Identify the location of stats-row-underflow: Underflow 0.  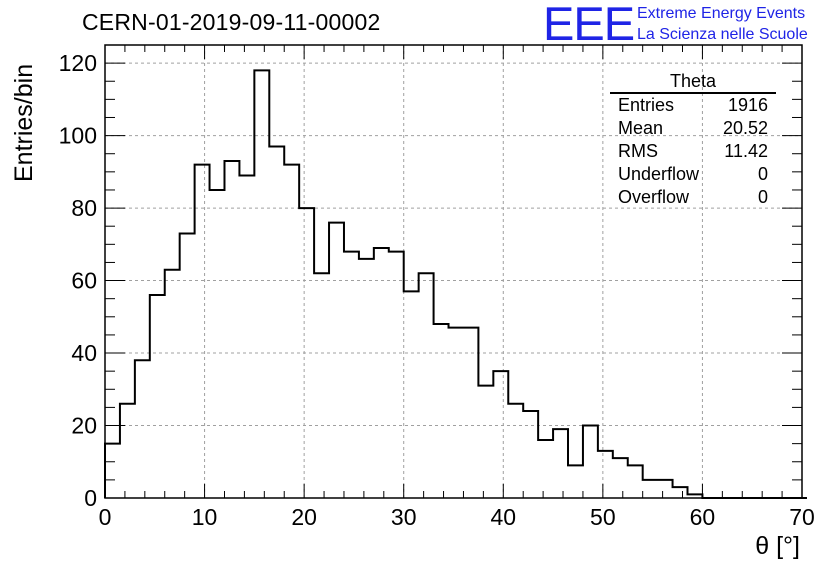
(693, 174).